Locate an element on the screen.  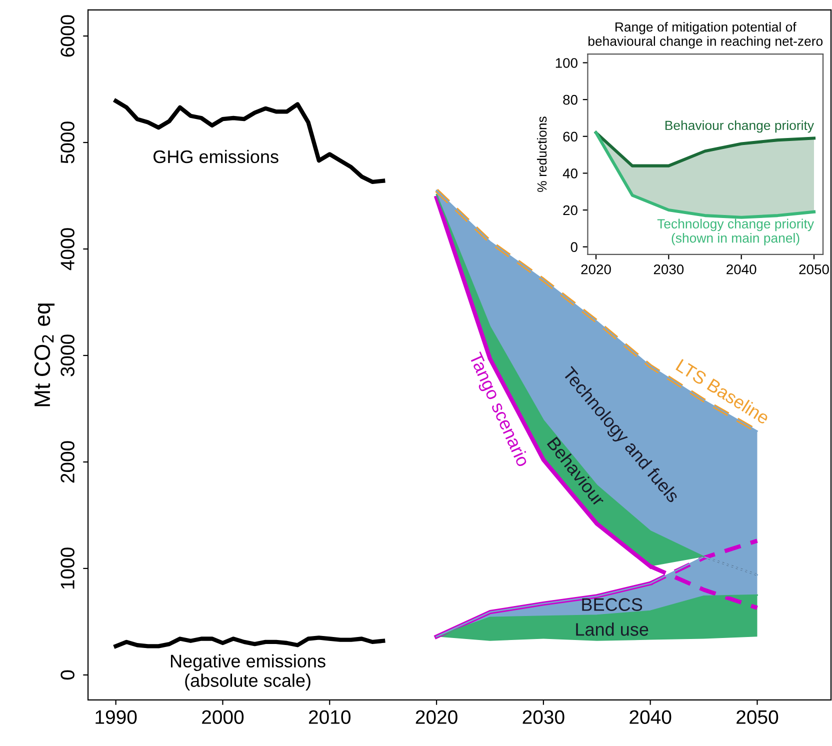
annotation: Negative emissions (absolute scale) is located at coordinates (248, 672).